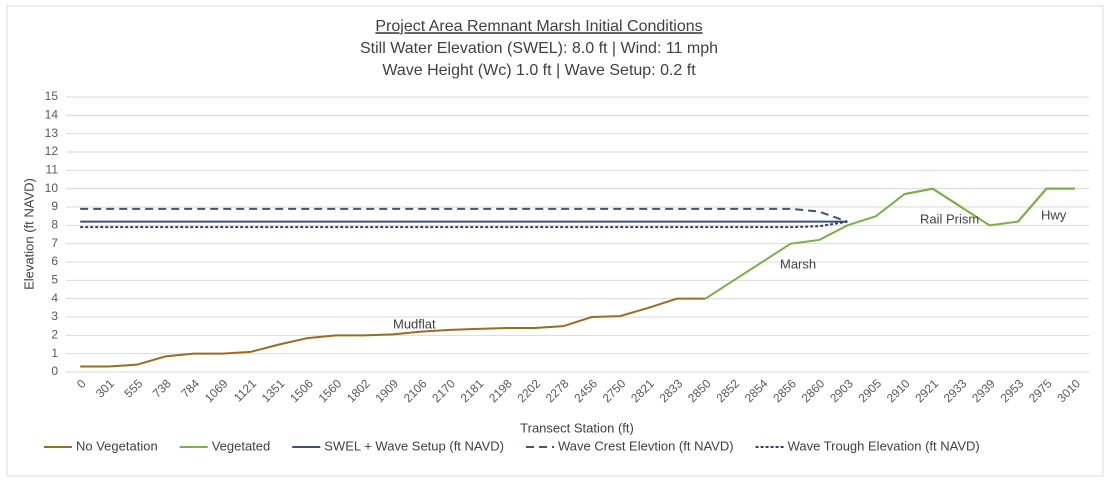  I want to click on y-tick-label: 1, so click(54, 353).